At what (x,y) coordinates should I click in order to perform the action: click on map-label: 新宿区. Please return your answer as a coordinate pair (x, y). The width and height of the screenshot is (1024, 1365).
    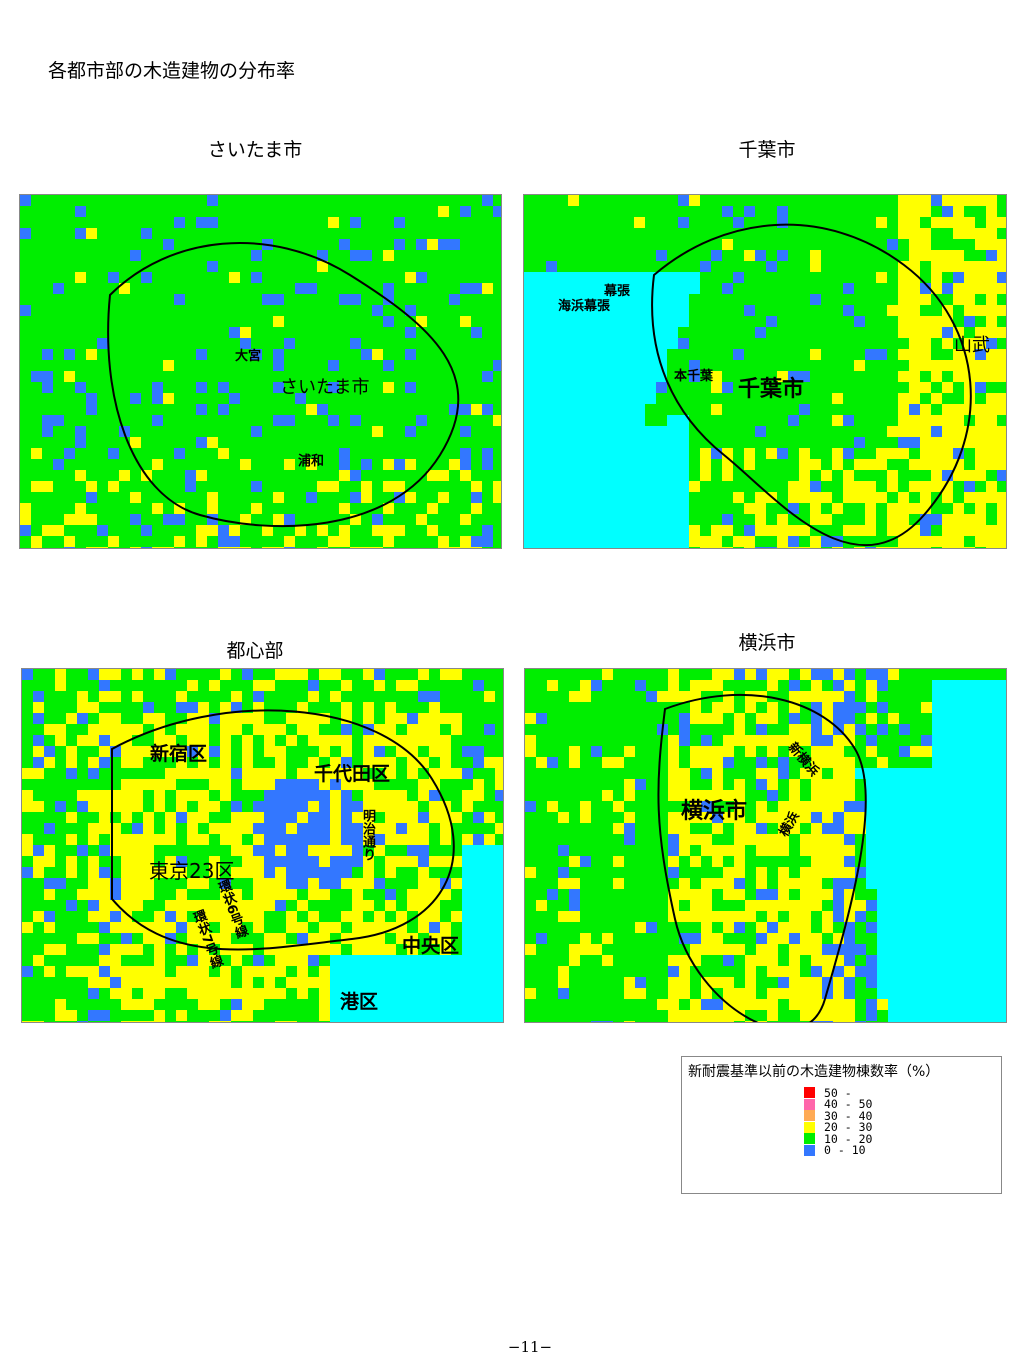
    Looking at the image, I should click on (179, 754).